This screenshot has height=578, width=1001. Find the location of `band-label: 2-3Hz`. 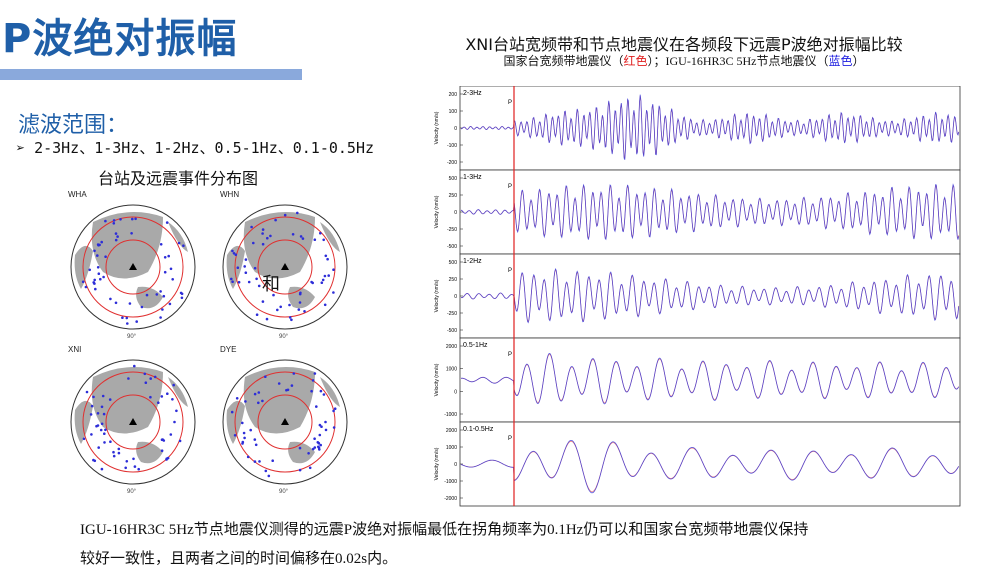

band-label: 2-3Hz is located at coordinates (472, 93).